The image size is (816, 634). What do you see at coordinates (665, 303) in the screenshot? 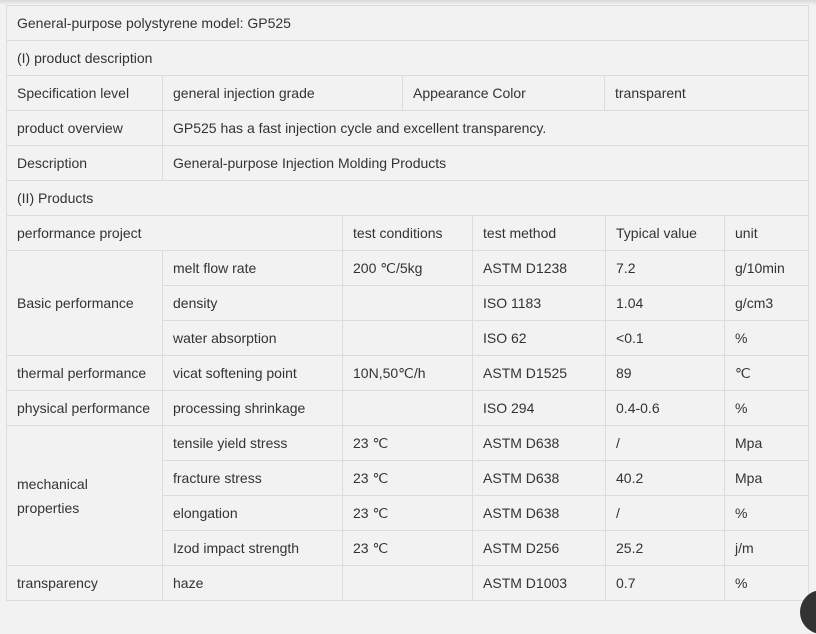
I see `typical-value: 1.04` at bounding box center [665, 303].